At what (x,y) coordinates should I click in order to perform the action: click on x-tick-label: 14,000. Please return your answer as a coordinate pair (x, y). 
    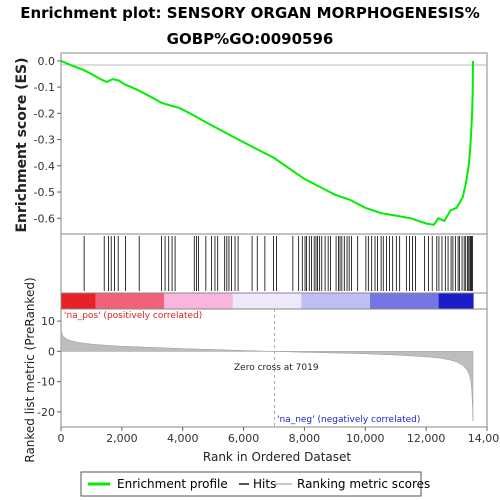
    Looking at the image, I should click on (484, 438).